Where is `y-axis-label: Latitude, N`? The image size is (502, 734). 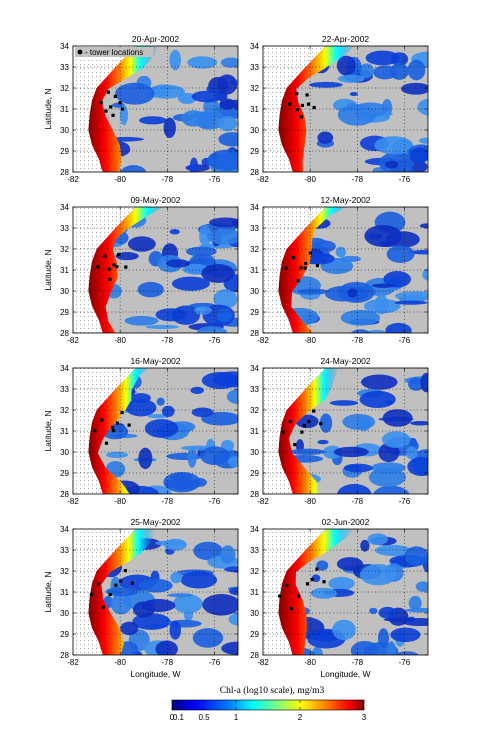 y-axis-label: Latitude, N is located at coordinates (48, 430).